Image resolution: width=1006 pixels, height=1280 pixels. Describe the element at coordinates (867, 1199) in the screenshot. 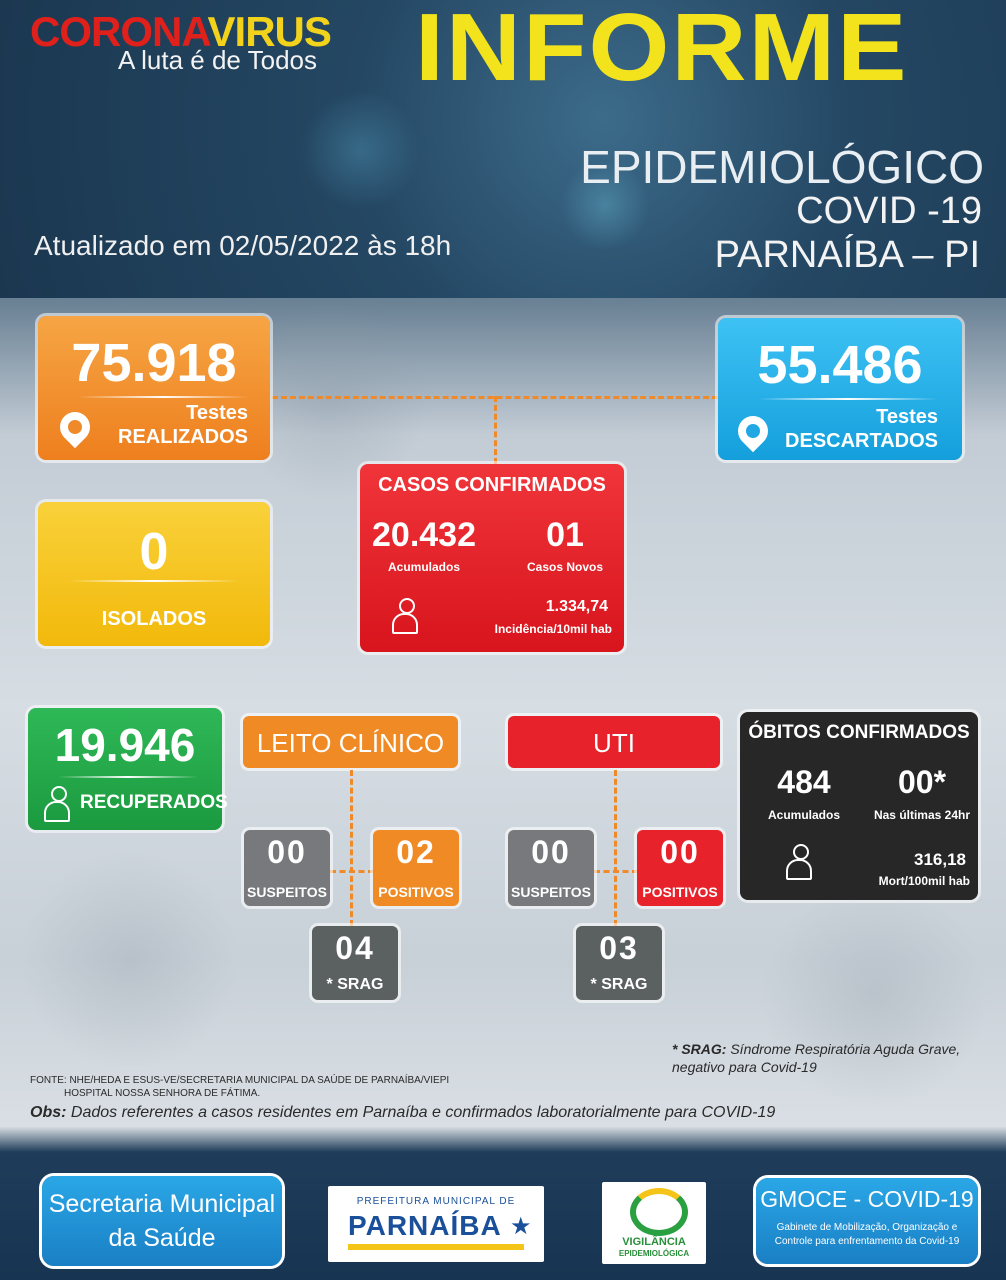

I see `gmoce-title: GMOCE - COVID-19` at that location.